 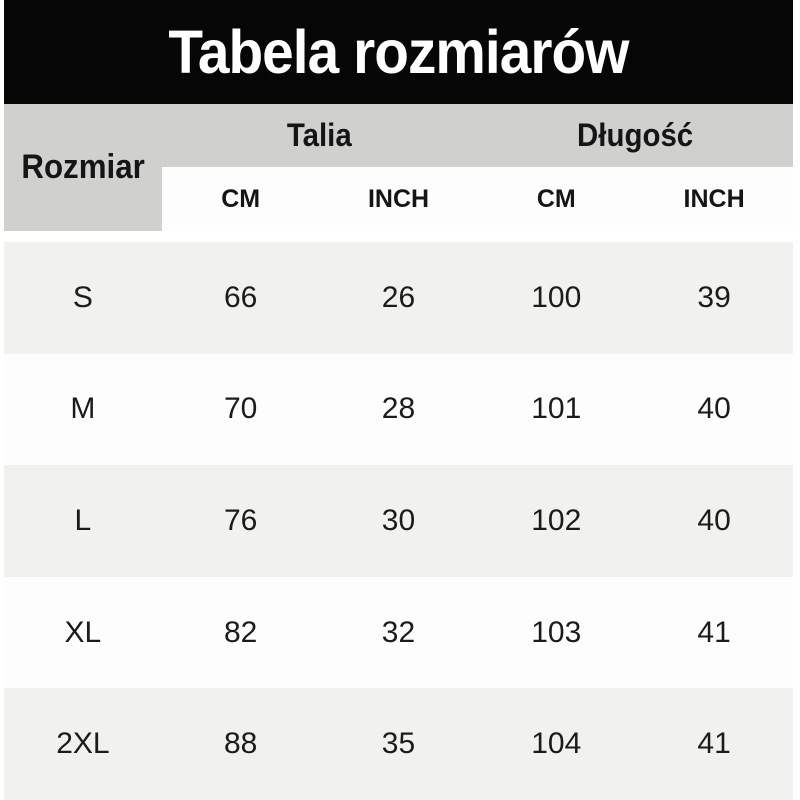 What do you see at coordinates (241, 744) in the screenshot?
I see `talia-cm-cell: 88` at bounding box center [241, 744].